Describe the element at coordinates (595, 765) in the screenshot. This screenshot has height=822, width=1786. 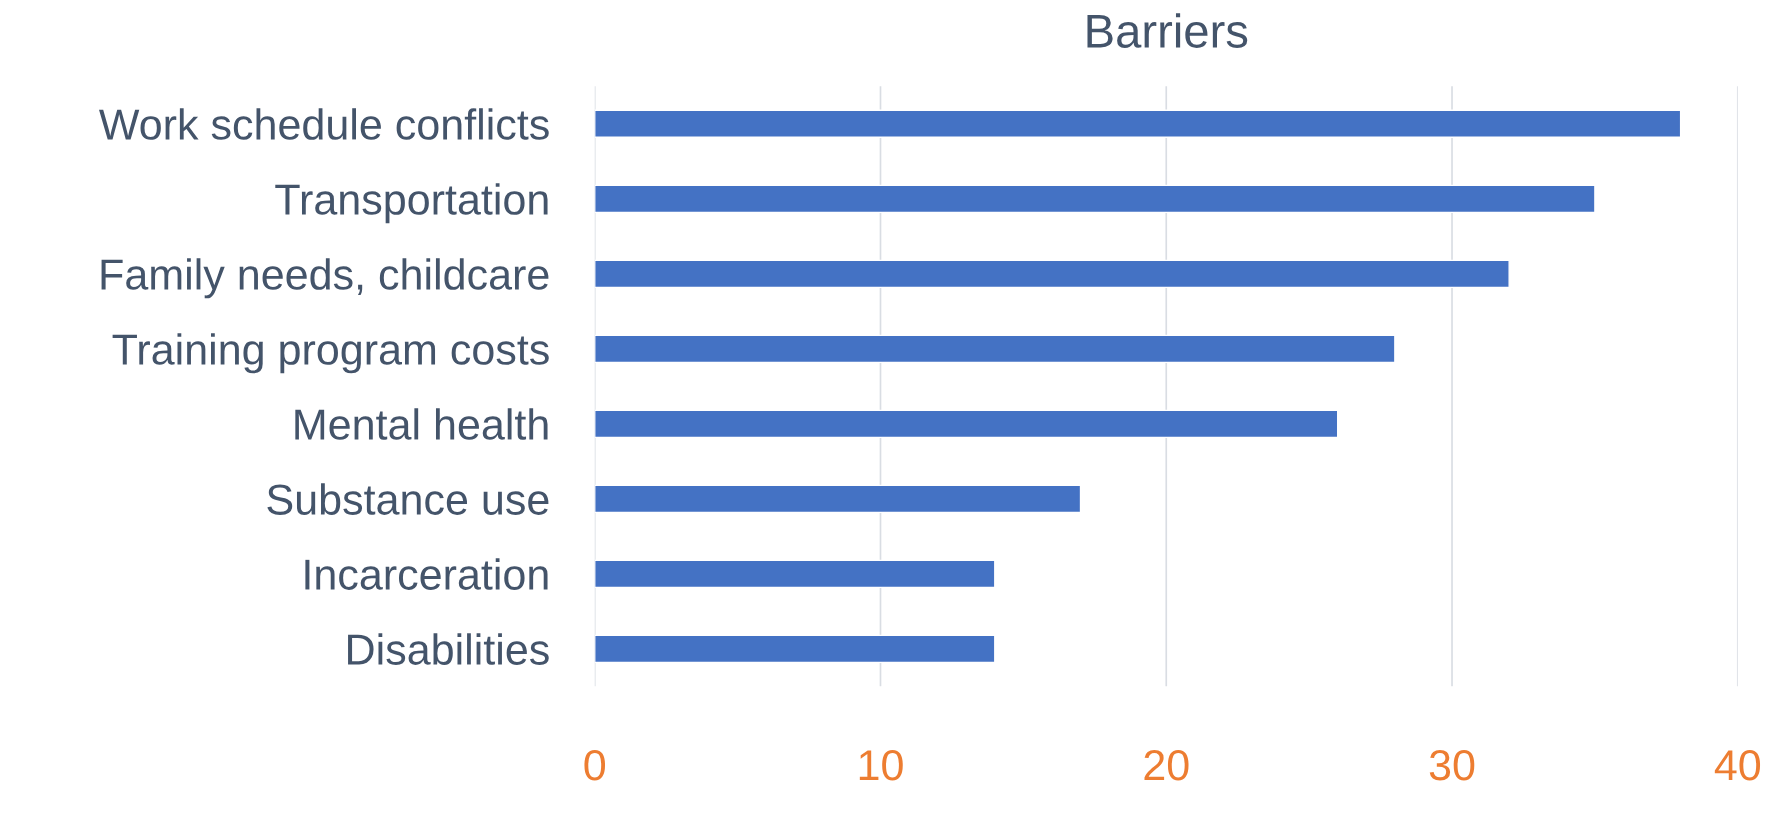
I see `x-tick-label: 0` at that location.